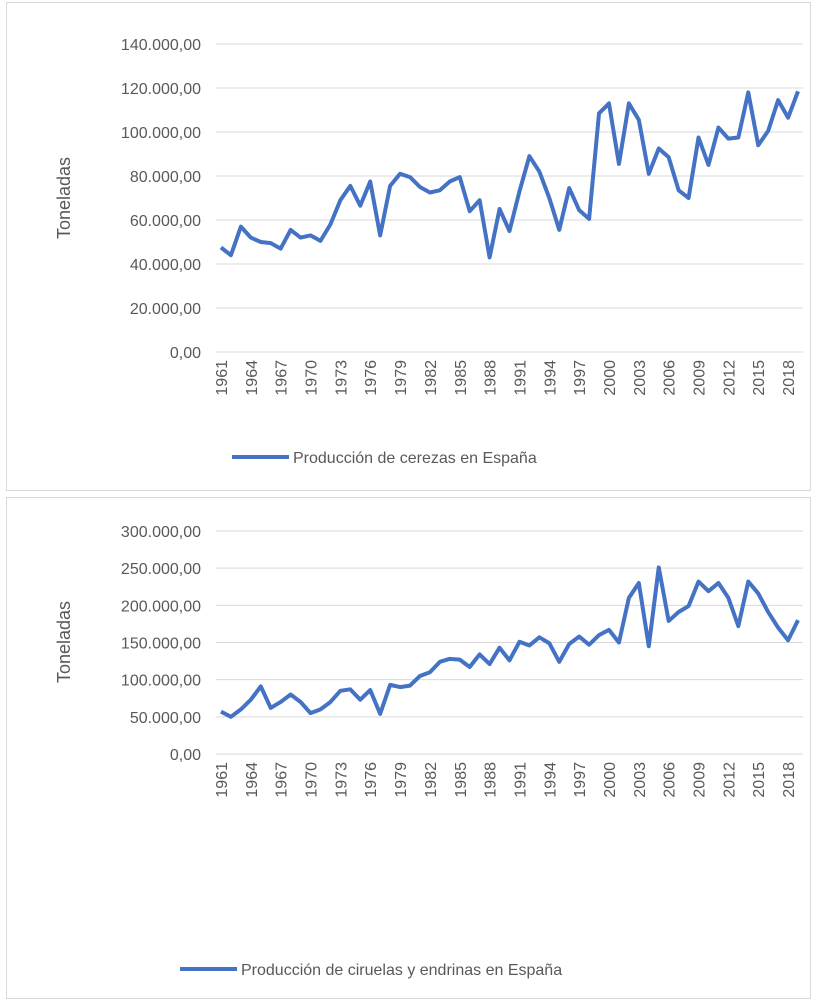  I want to click on y-tick-label: 120.000,00, so click(161, 89).